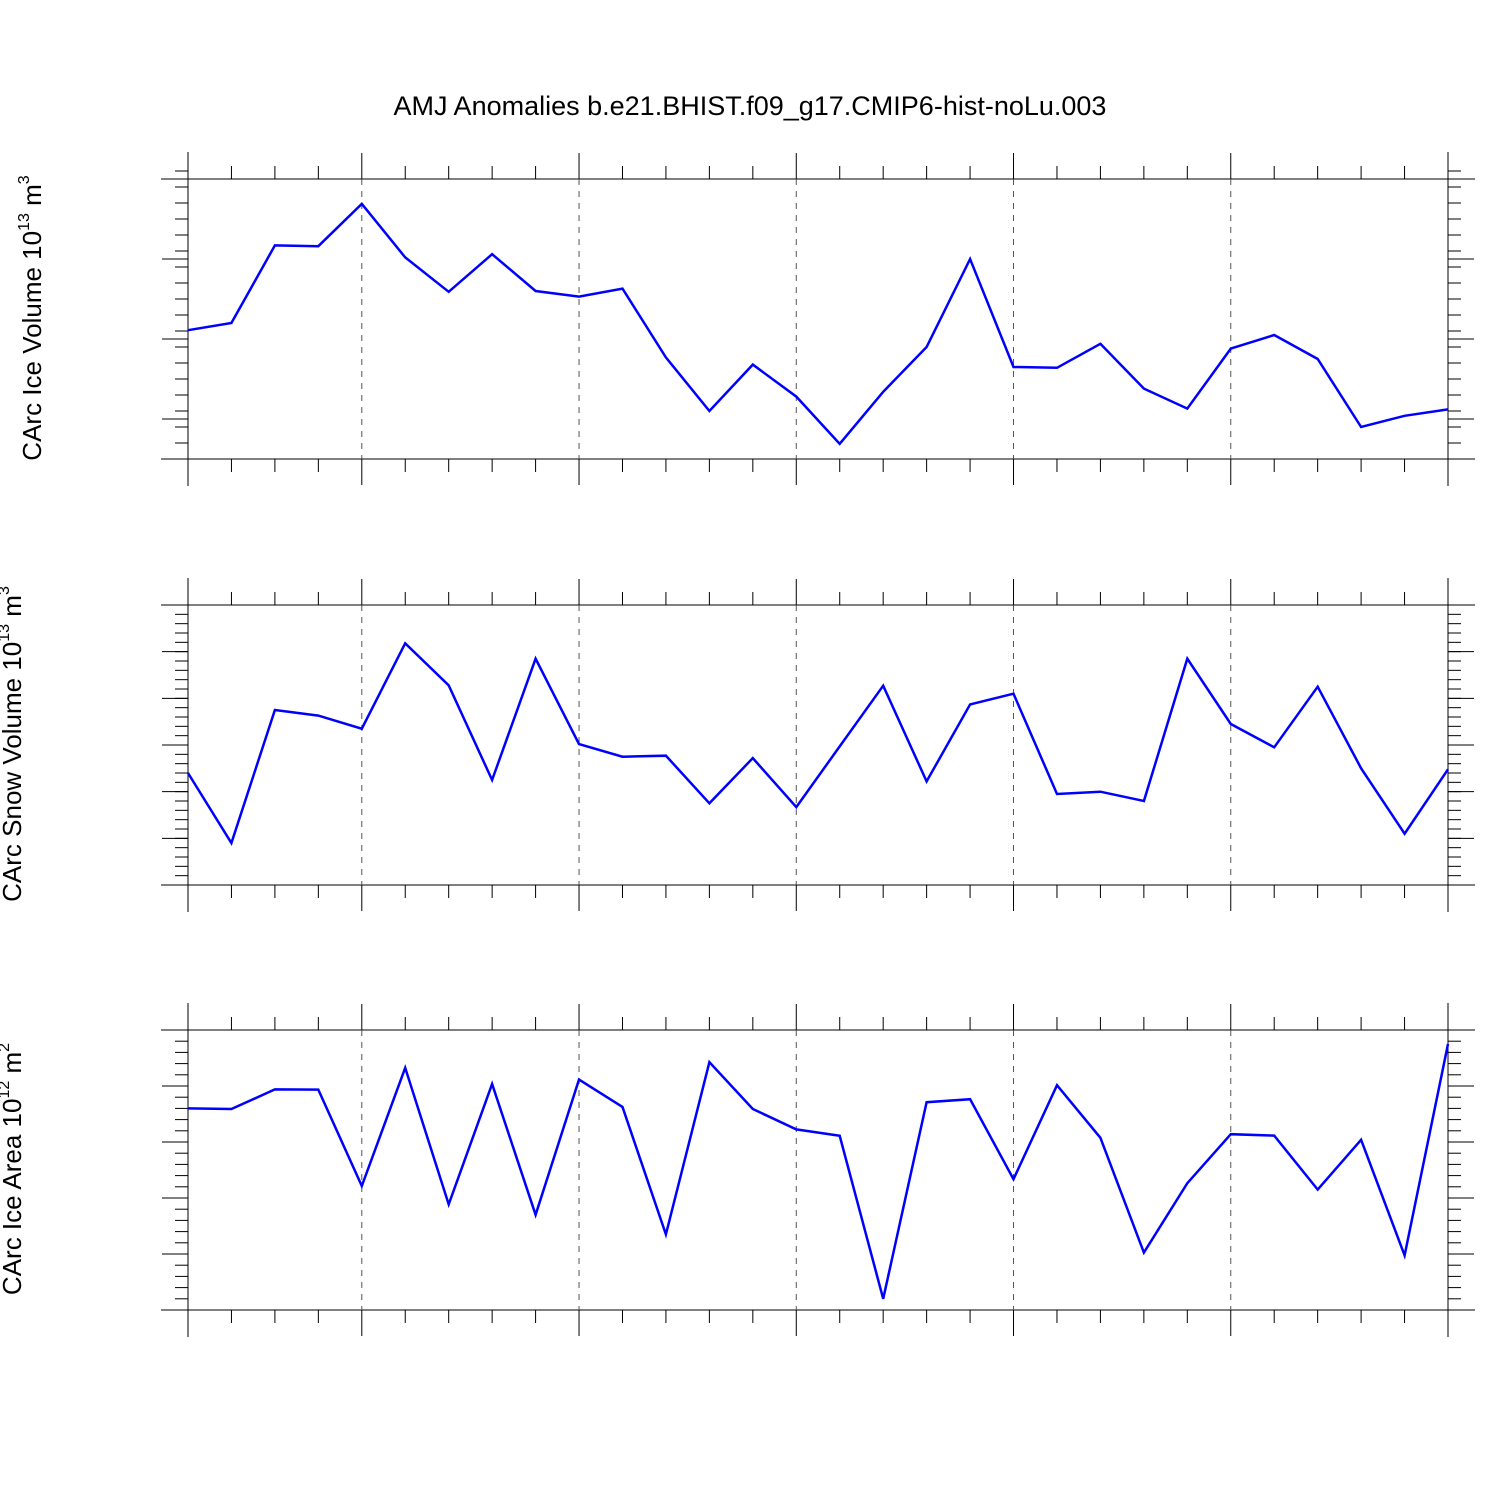  What do you see at coordinates (32, 198) in the screenshot?
I see `panel-1-y-title-part: m` at bounding box center [32, 198].